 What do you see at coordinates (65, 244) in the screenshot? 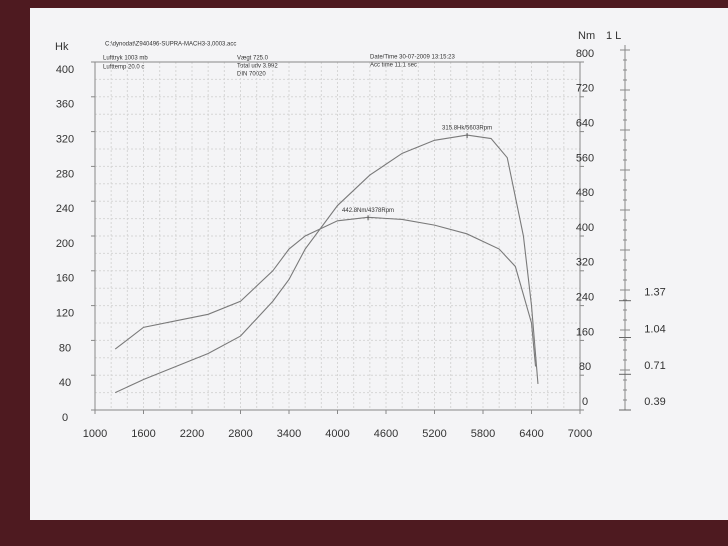
I see `y-tick-label: 200` at bounding box center [65, 244].